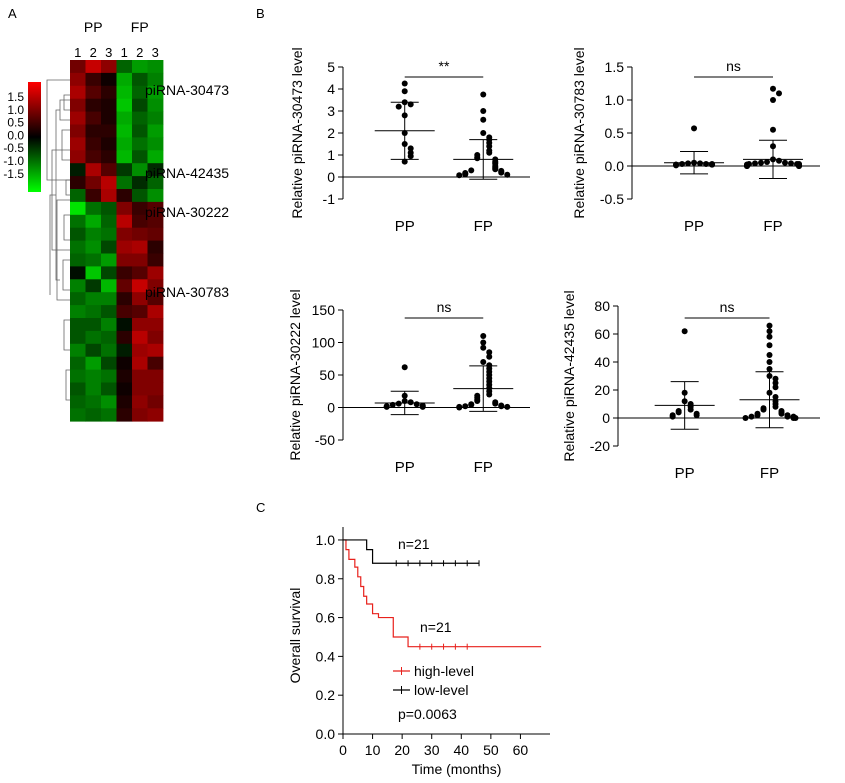  What do you see at coordinates (295, 636) in the screenshot?
I see `y-axis-label: Overall survival` at bounding box center [295, 636].